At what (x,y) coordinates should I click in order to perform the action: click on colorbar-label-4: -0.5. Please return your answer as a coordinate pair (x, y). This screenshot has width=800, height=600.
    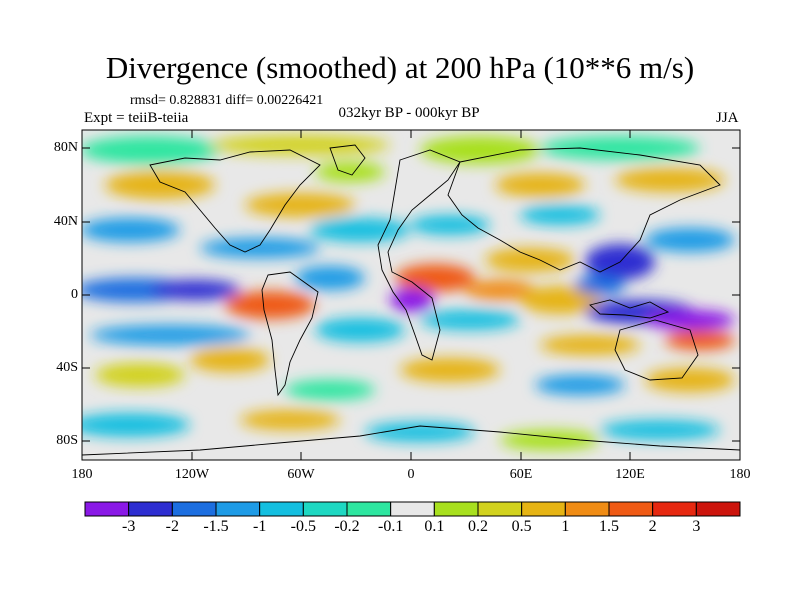
    Looking at the image, I should click on (303, 526).